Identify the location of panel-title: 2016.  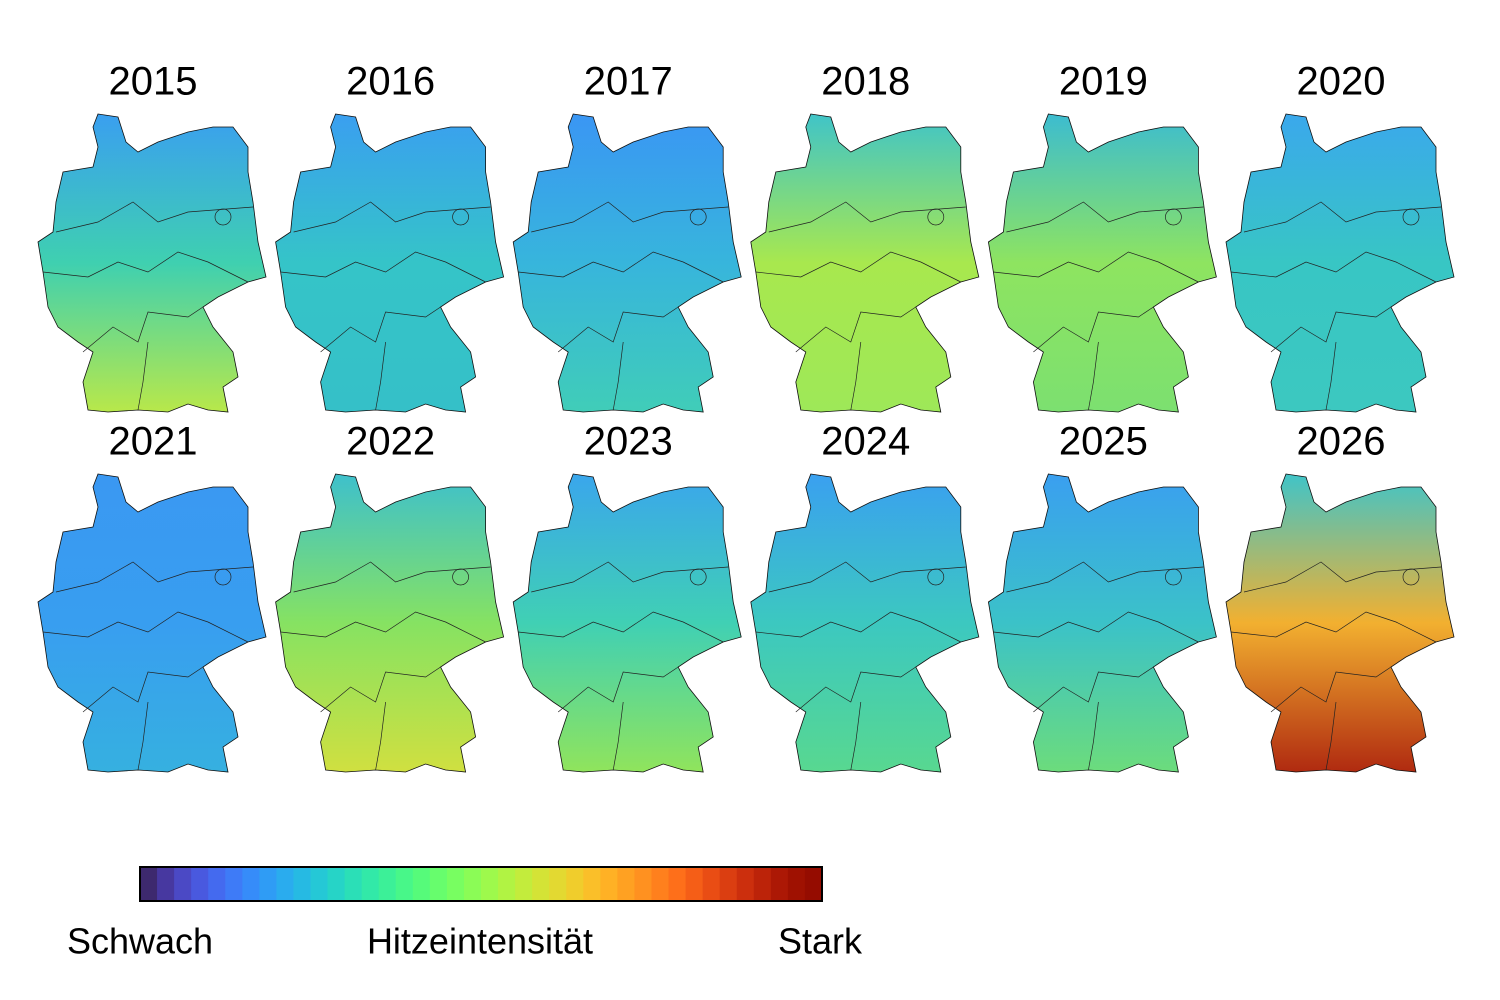
(390, 82).